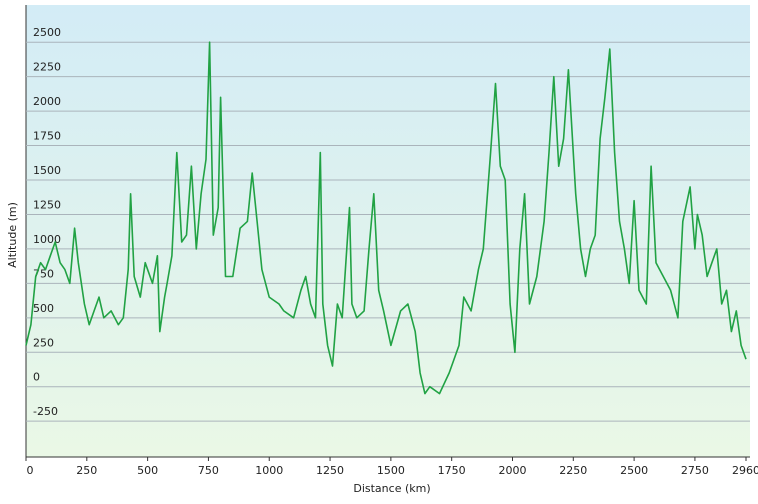  Describe the element at coordinates (47, 101) in the screenshot. I see `y-tick-label: 2000` at that location.